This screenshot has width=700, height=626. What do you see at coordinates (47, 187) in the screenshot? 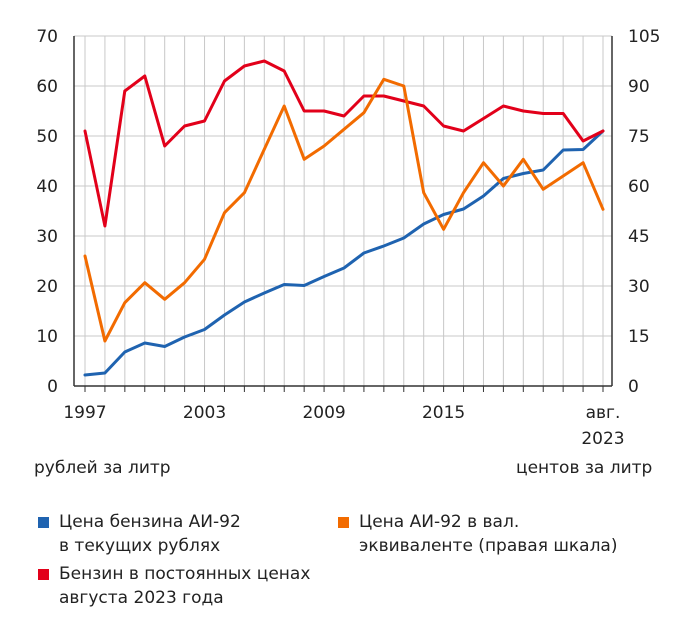
I see `left-y-tick-label: 40` at bounding box center [47, 187].